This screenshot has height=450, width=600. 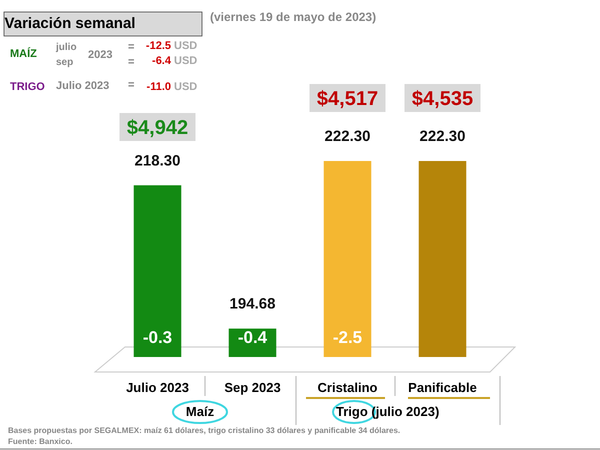 I want to click on source-note: Fuente: Banxico., so click(x=40, y=441).